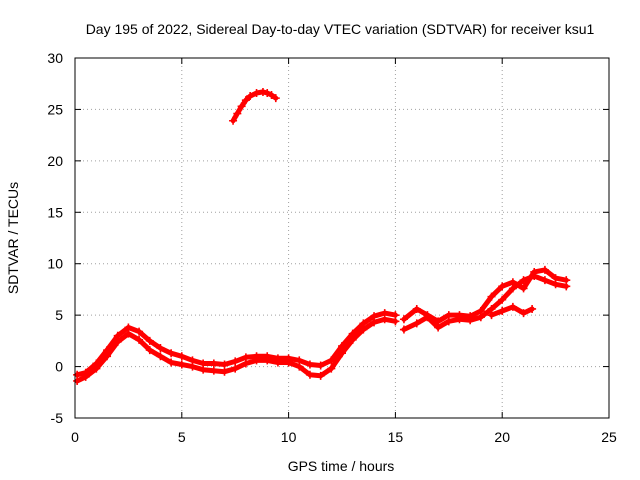 This screenshot has width=640, height=480. I want to click on x-tick-label: 10, so click(289, 437).